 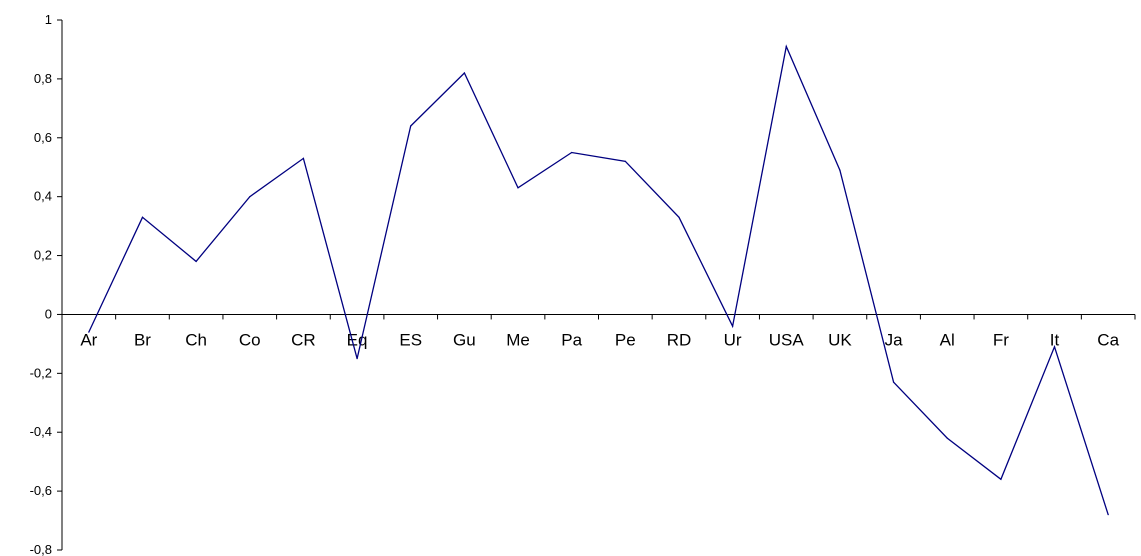 I want to click on y-tick-label: 0,6, so click(x=43, y=137).